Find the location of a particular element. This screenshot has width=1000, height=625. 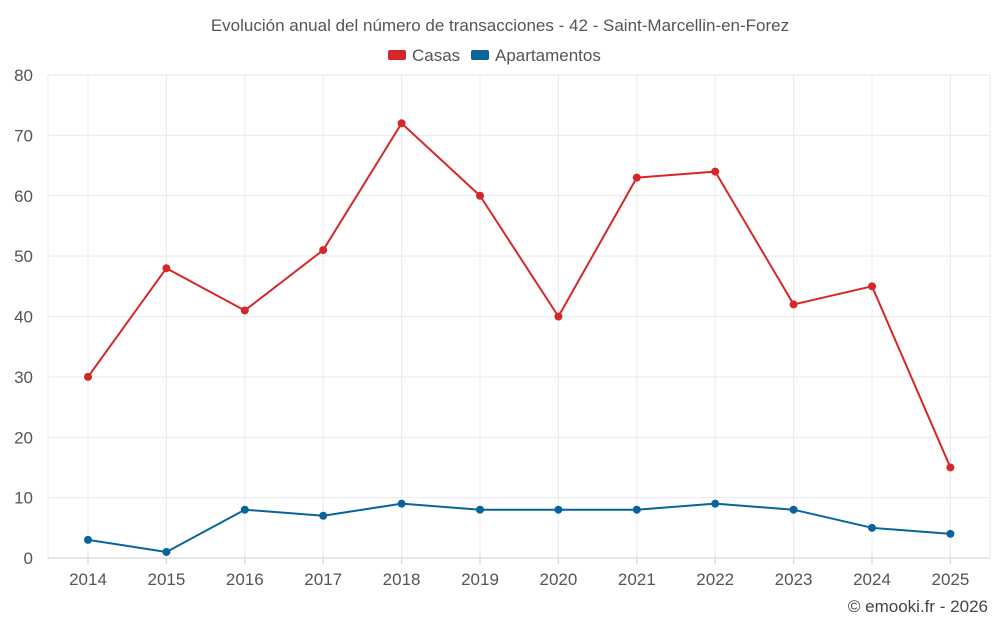

x-tick-label: 2016 is located at coordinates (245, 579).